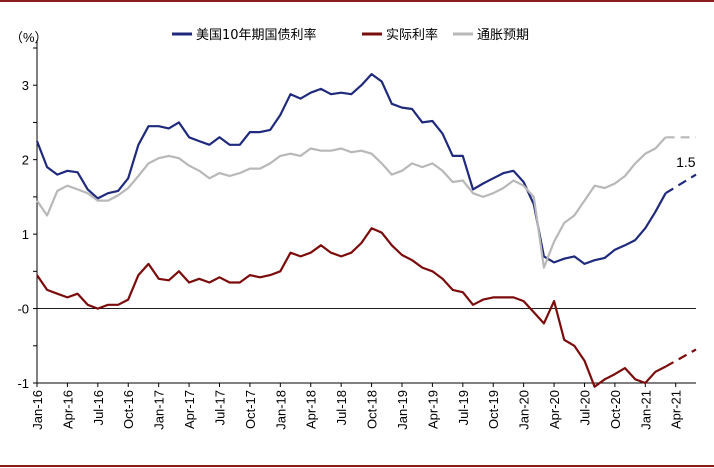 This screenshot has height=468, width=714. Describe the element at coordinates (676, 409) in the screenshot. I see `x-tick-label: Apr-21` at that location.